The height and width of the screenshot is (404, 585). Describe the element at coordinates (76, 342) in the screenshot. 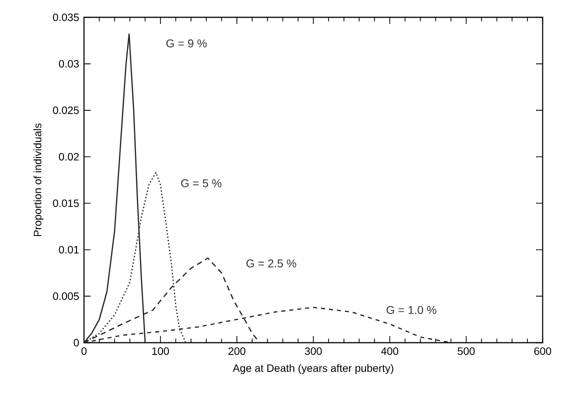

I see `y-tick-label: 0` at that location.